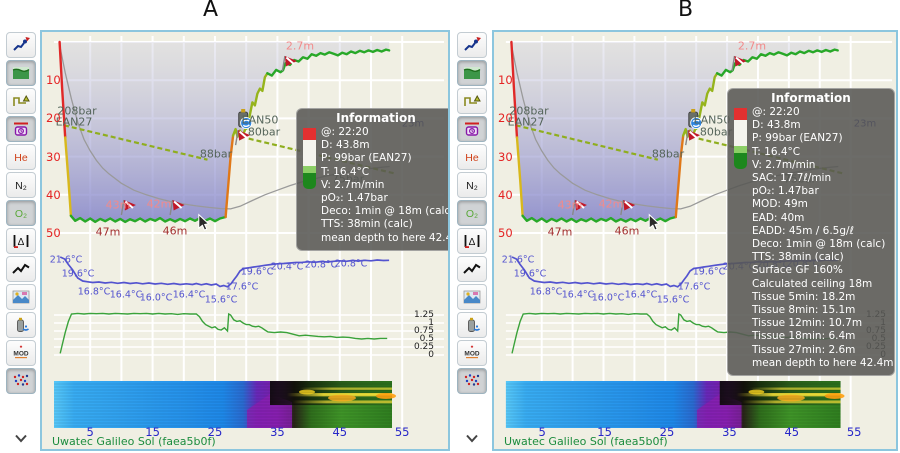 Image resolution: width=900 pixels, height=453 pixels. I want to click on info-line: Tissue 5min: 18.2m, so click(804, 296).